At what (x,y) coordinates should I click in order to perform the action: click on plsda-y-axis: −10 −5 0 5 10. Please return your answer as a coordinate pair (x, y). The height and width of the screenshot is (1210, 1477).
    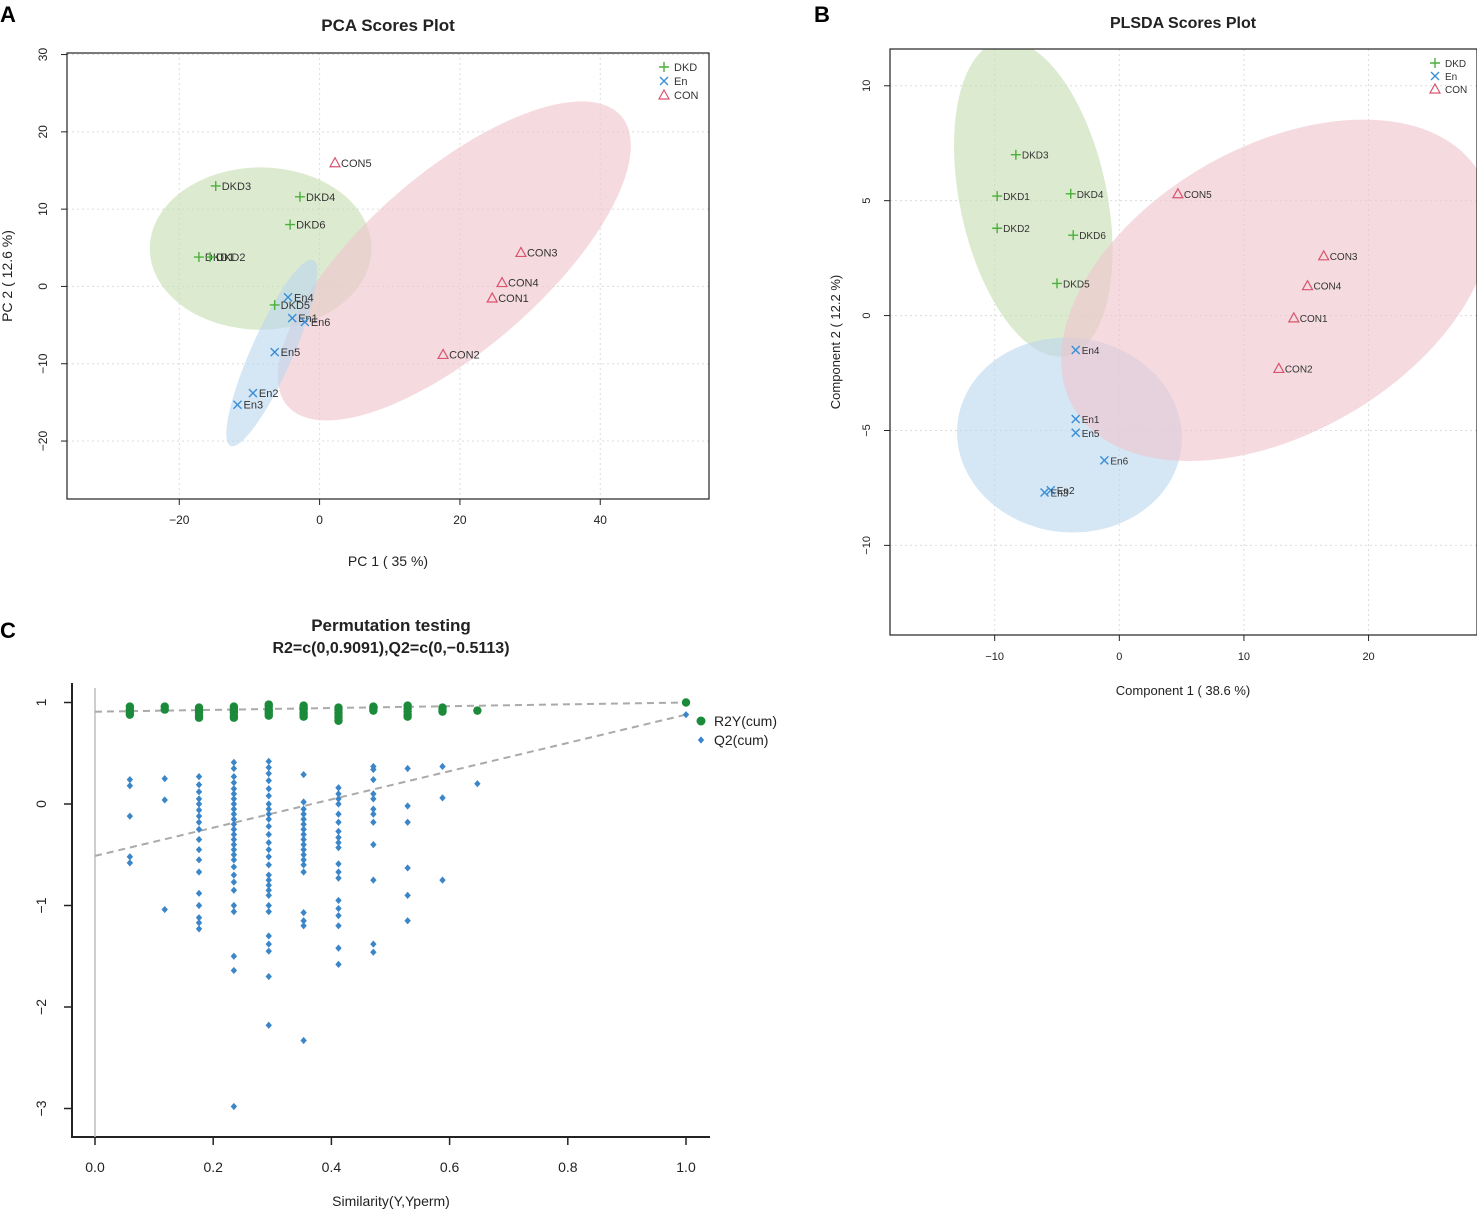
    Looking at the image, I should click on (875, 317).